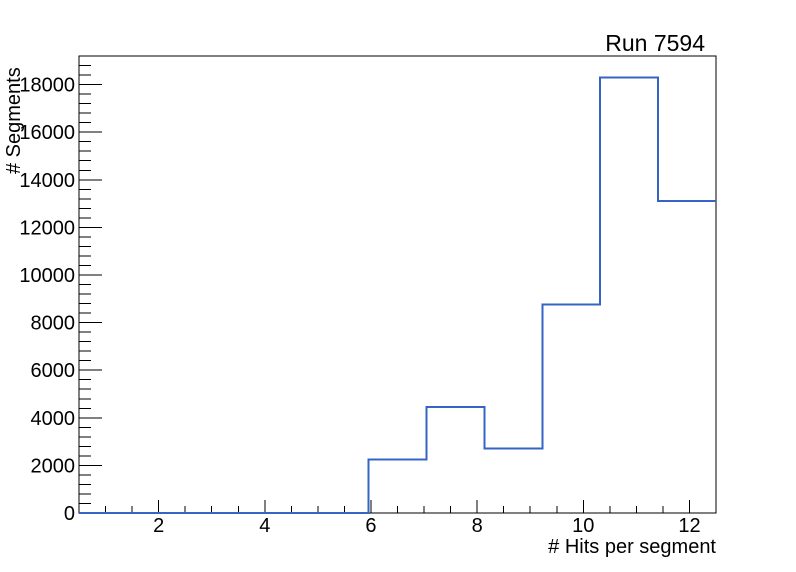 The width and height of the screenshot is (796, 572). I want to click on y-tick-label: 16000, so click(47, 133).